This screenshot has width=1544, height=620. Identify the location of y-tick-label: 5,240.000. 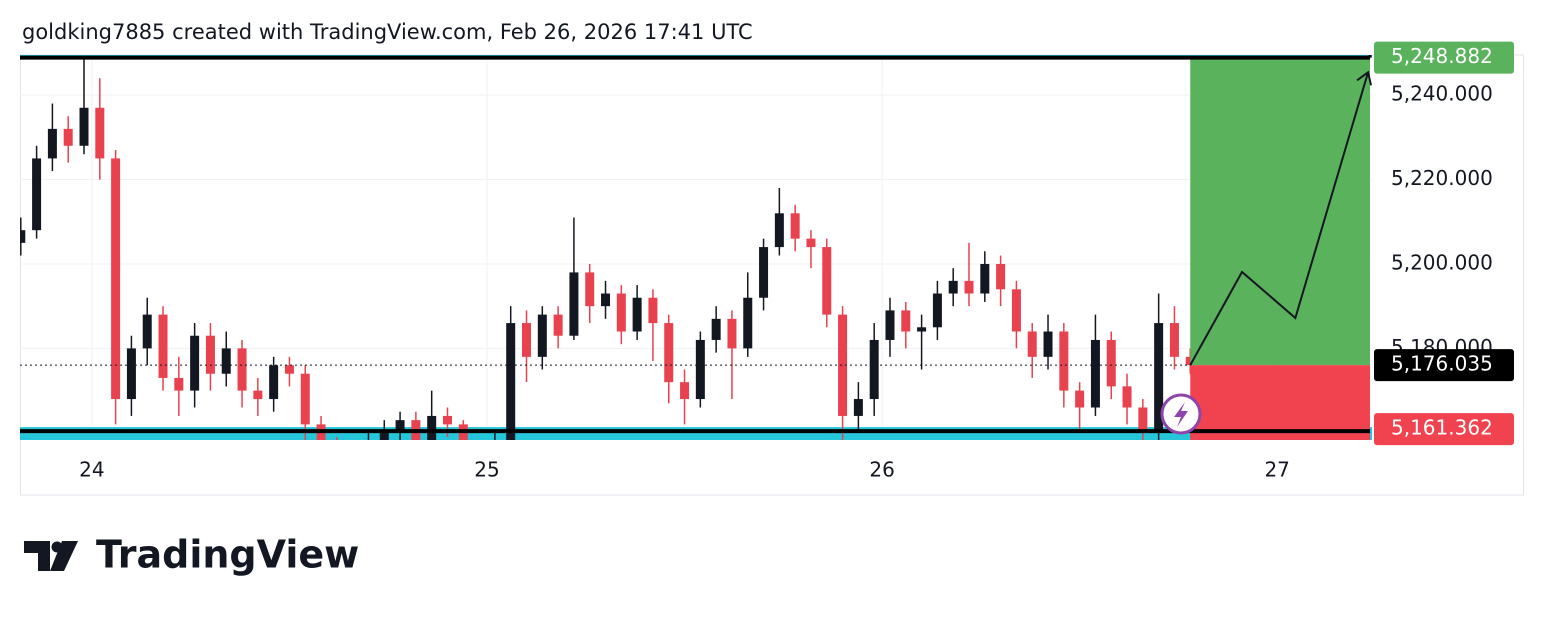
(1442, 94).